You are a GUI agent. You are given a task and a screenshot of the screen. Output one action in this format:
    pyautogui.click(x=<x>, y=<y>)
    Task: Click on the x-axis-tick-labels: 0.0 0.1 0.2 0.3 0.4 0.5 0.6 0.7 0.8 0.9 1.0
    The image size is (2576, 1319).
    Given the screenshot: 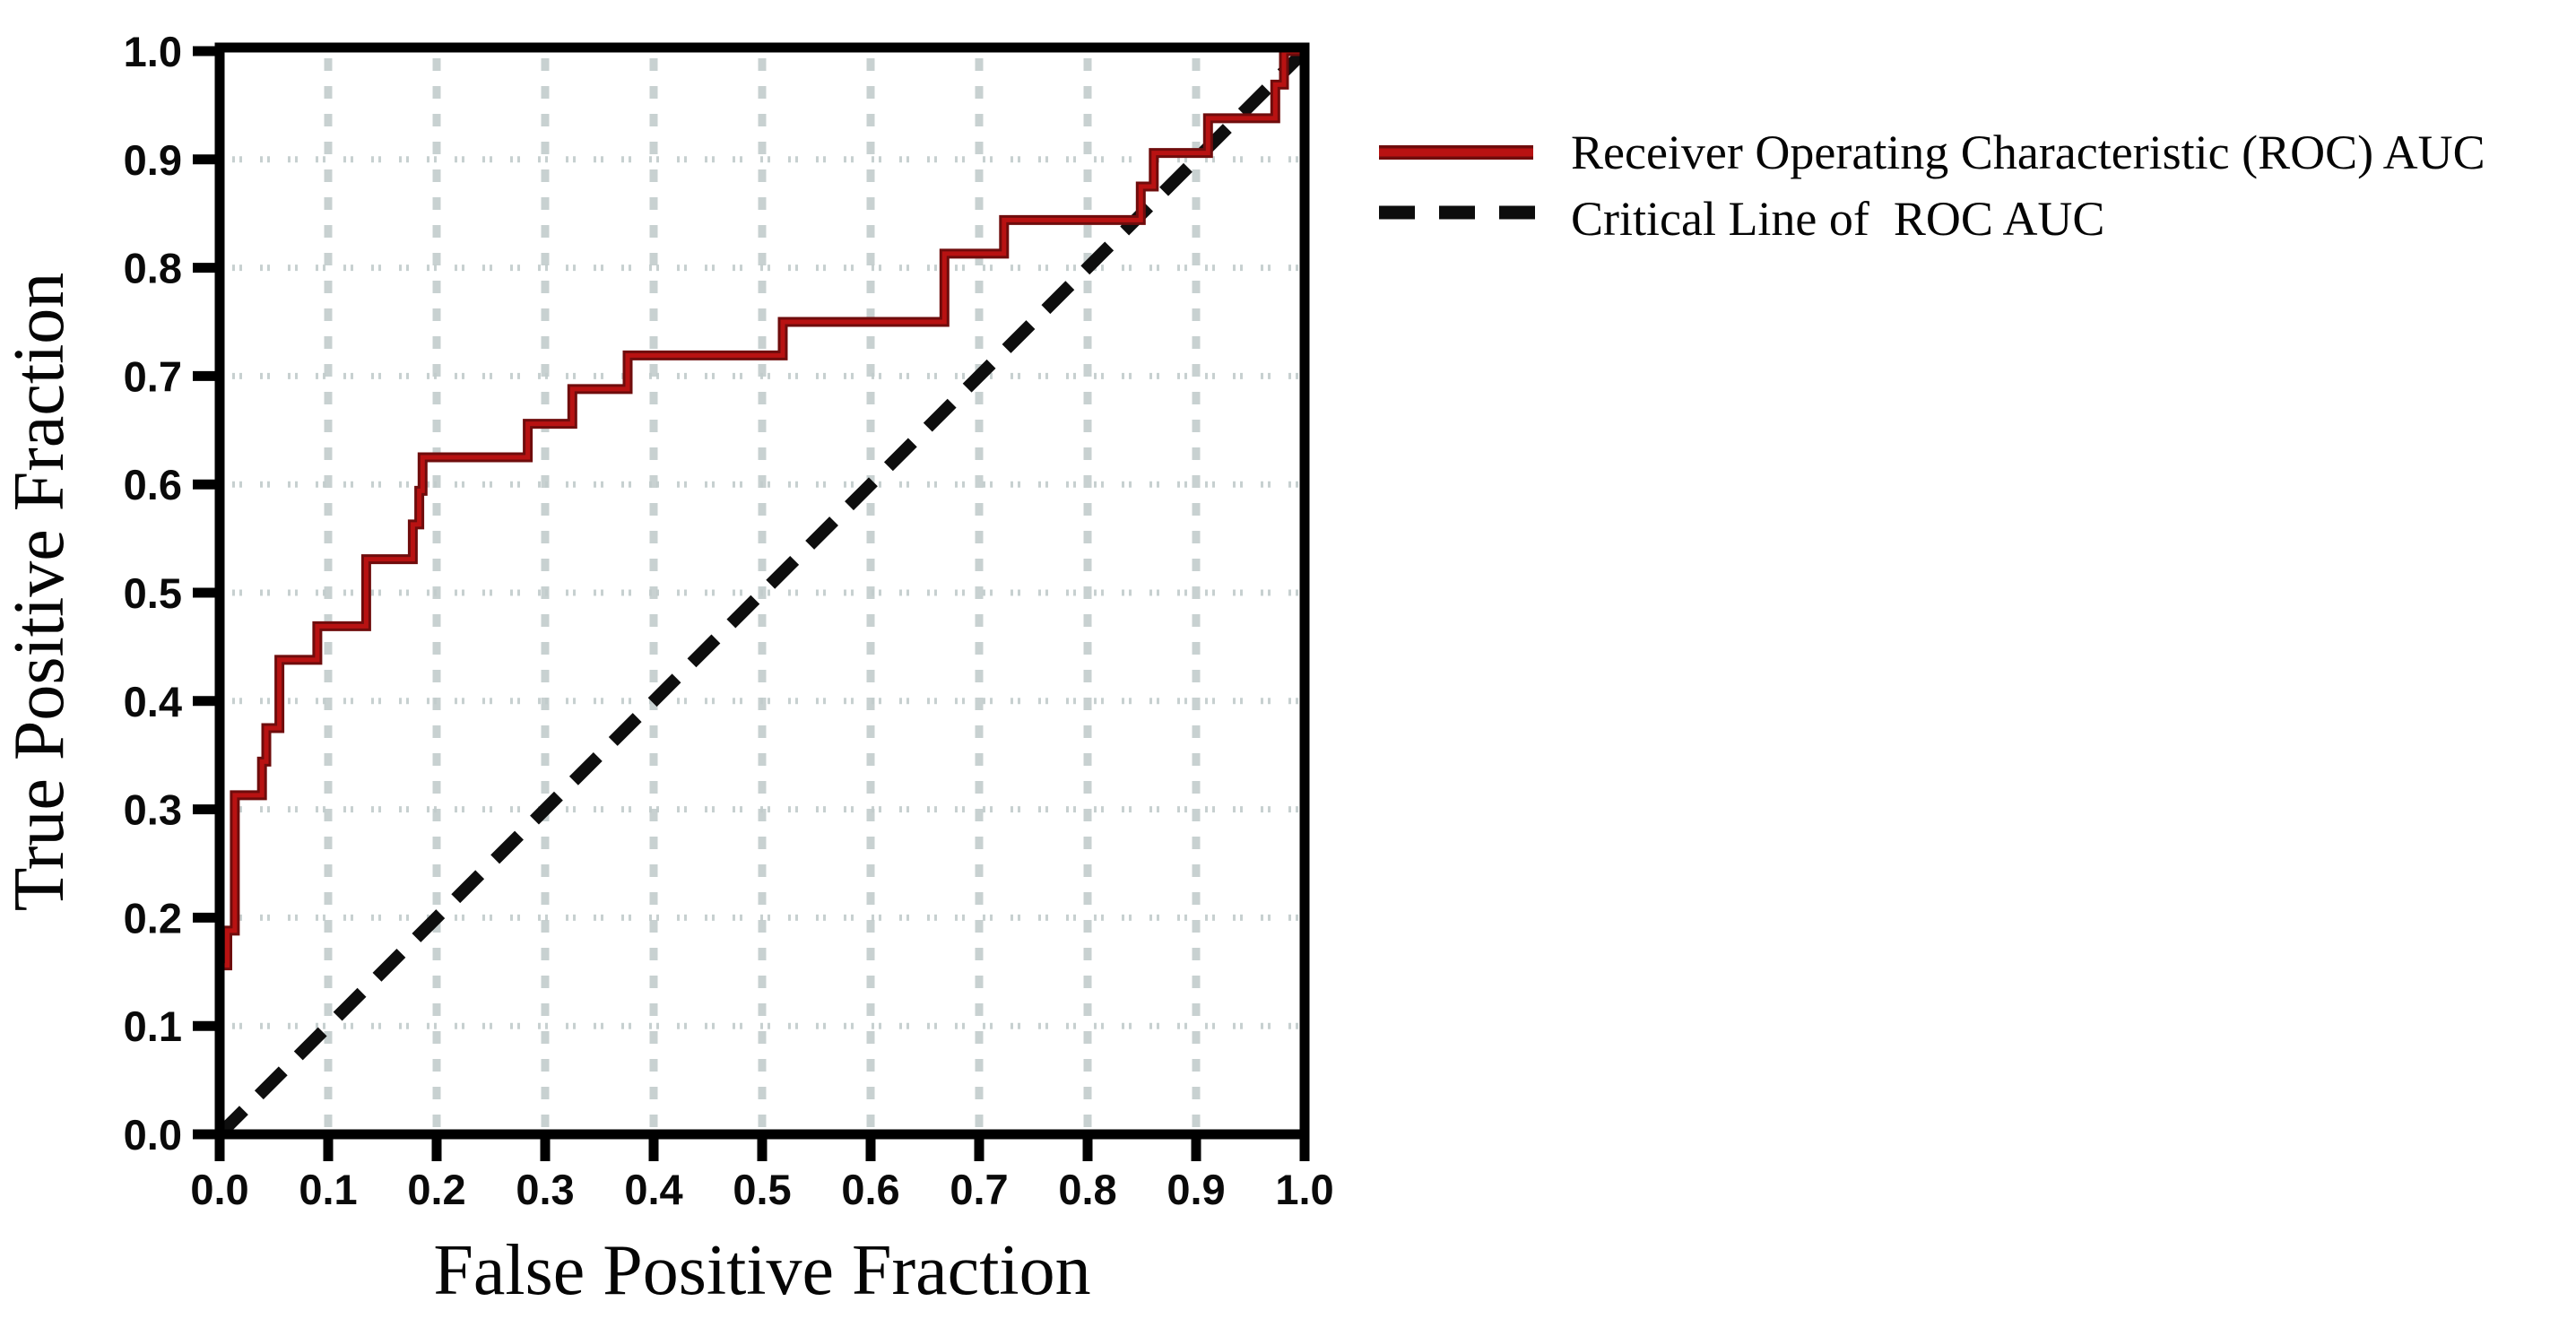 What is the action you would take?
    pyautogui.click(x=761, y=1189)
    